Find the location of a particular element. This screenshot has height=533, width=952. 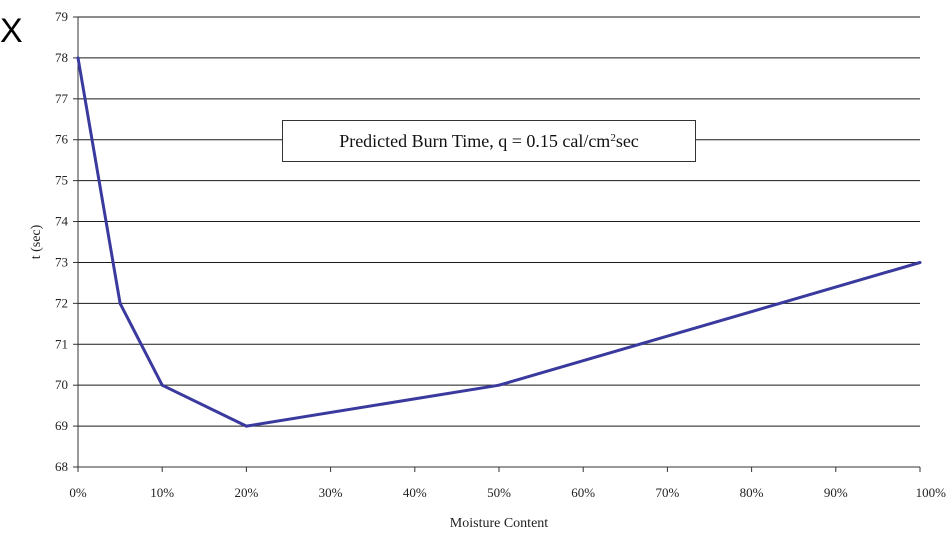

y-tick-label-73: 73 is located at coordinates (61, 261).